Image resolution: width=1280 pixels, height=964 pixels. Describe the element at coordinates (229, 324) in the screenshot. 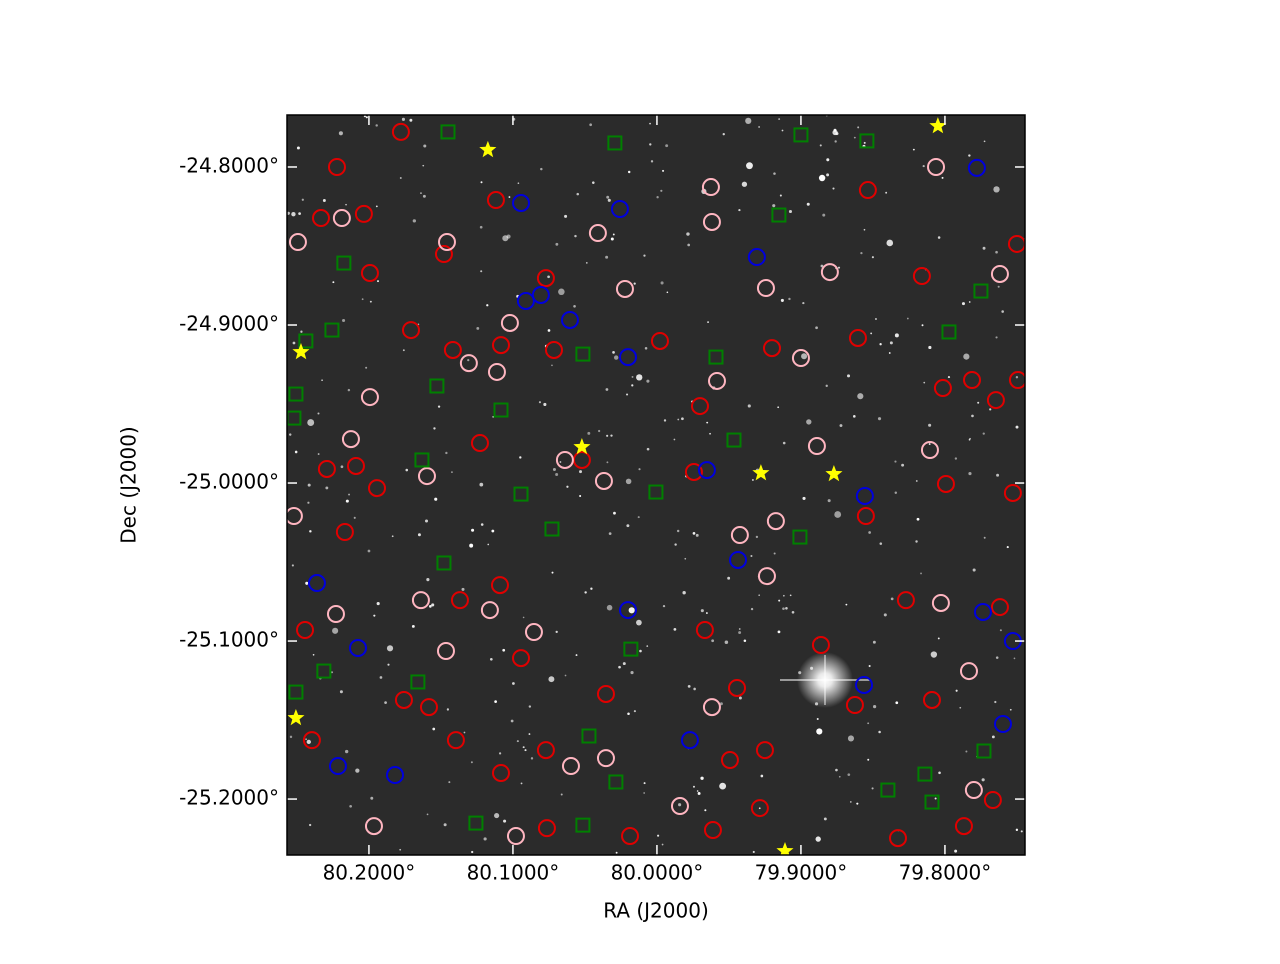

I see `y-tick-label: -24.9000°` at that location.